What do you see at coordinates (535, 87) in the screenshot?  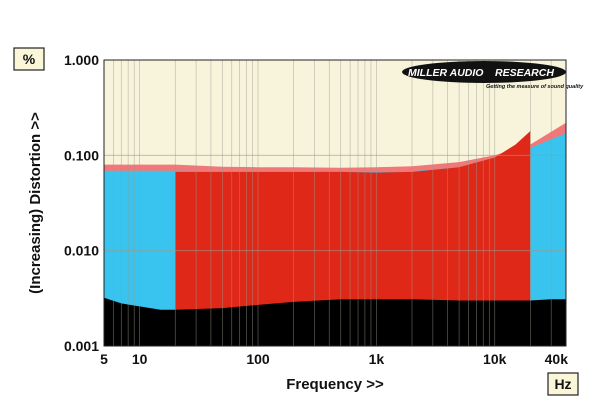 I see `logo-tagline: Getting the measure of sound quality` at bounding box center [535, 87].